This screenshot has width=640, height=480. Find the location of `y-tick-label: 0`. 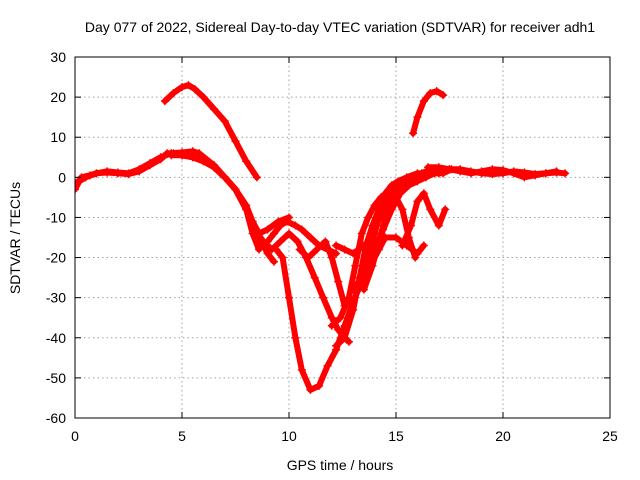

y-tick-label: 0 is located at coordinates (62, 177).